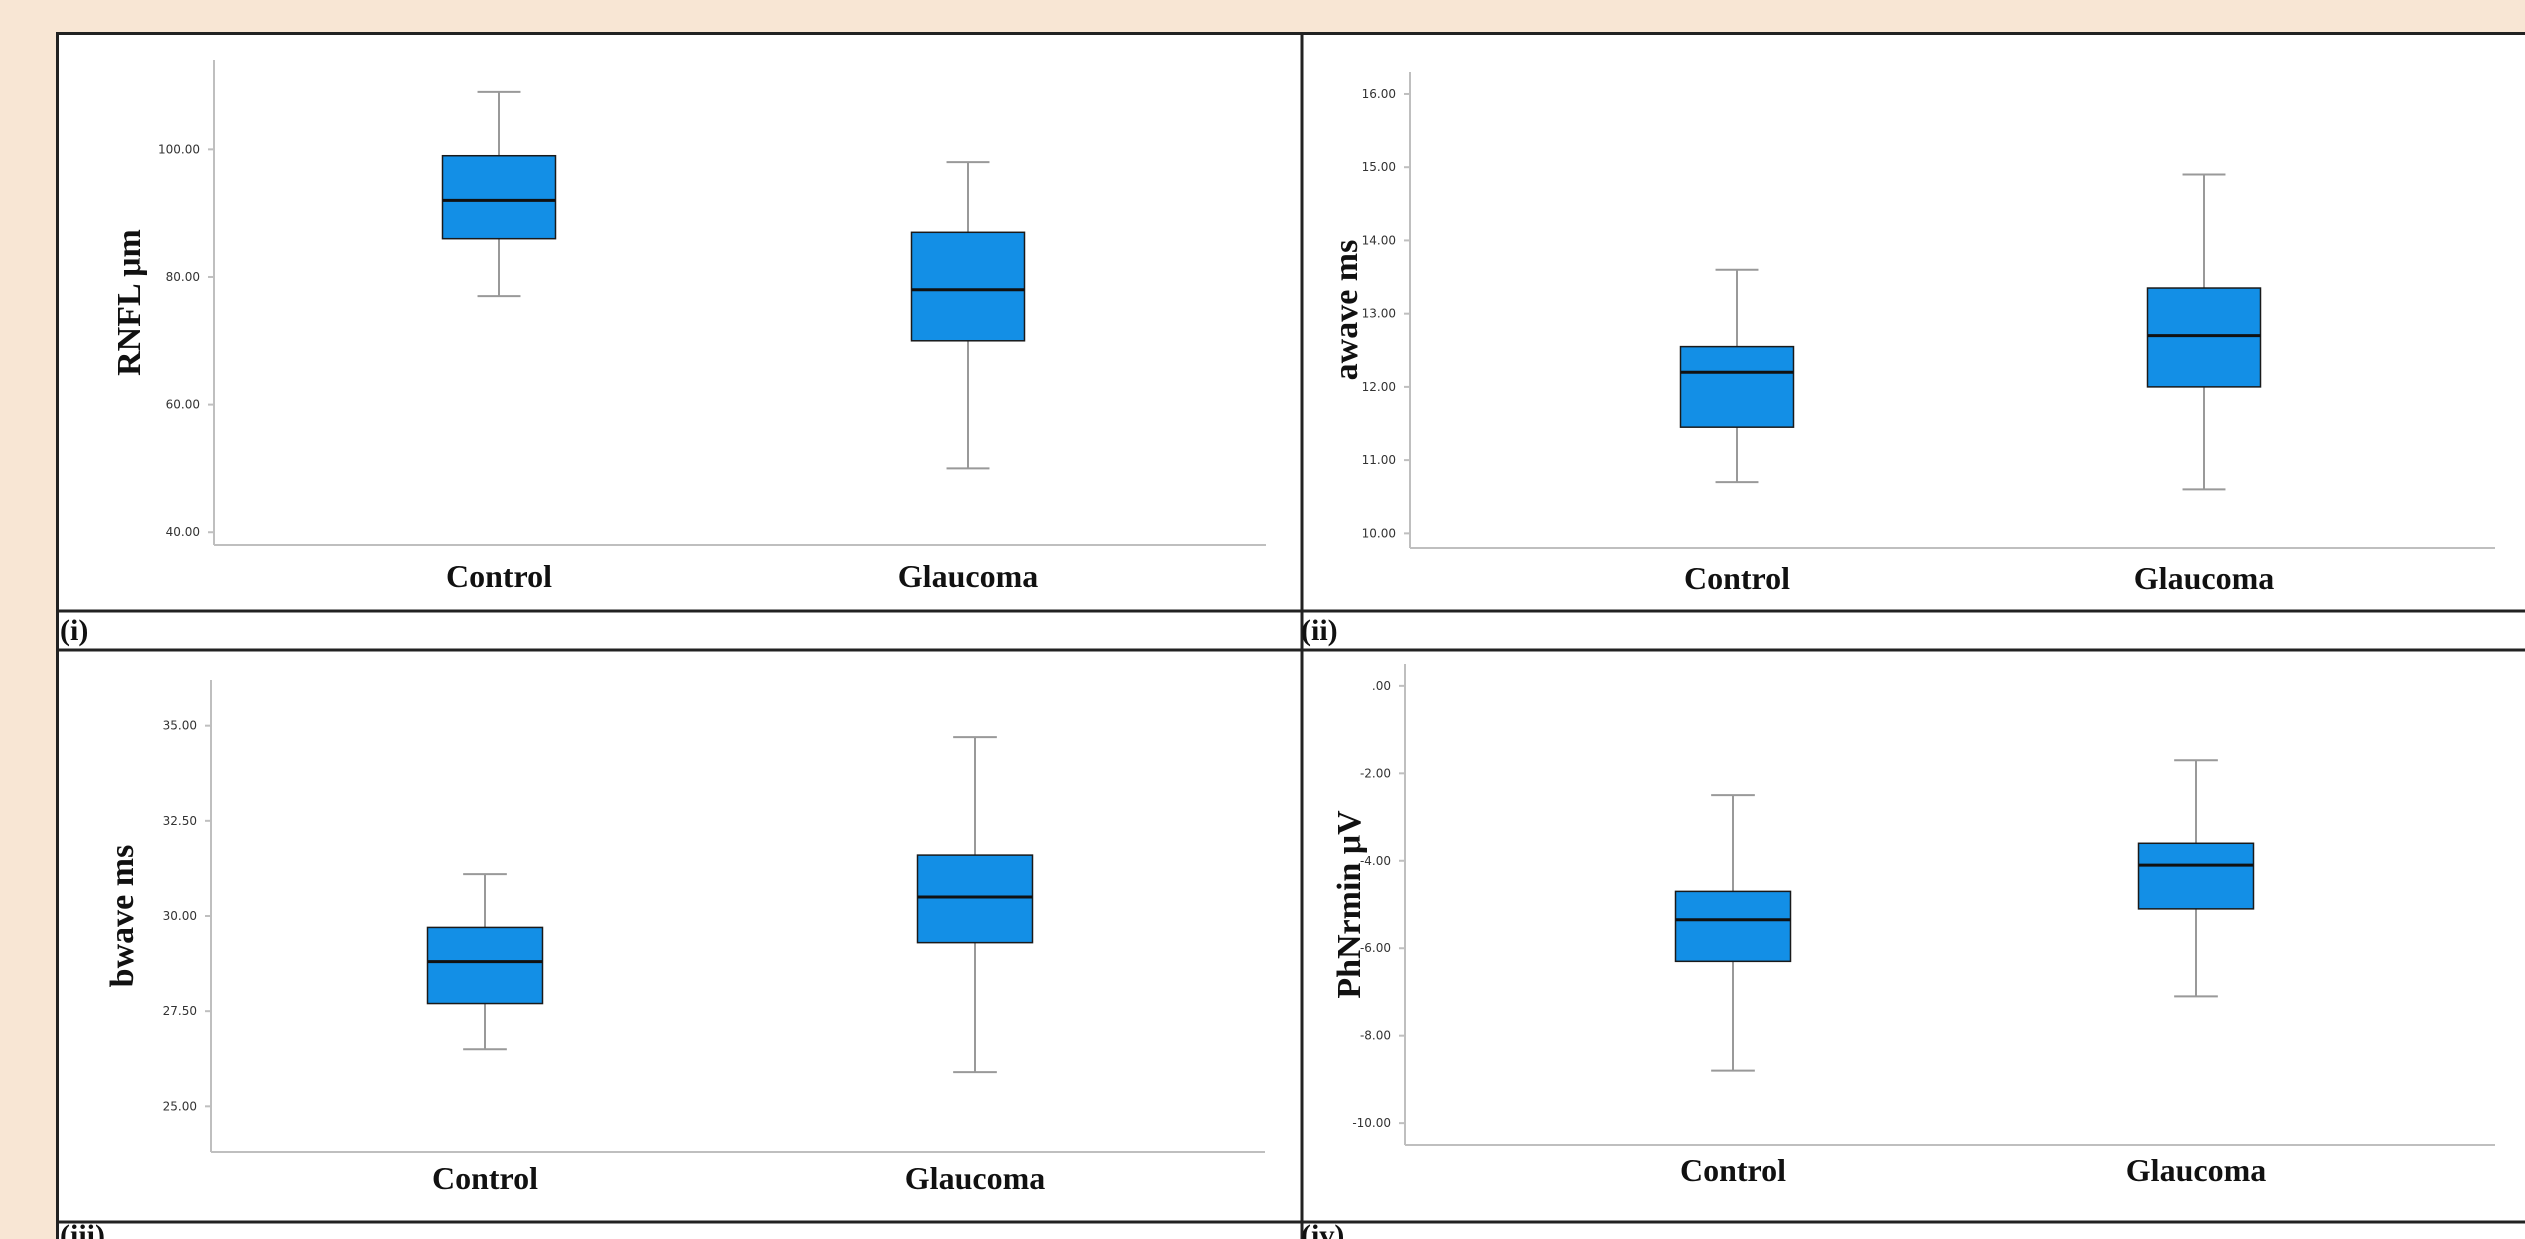 The height and width of the screenshot is (1239, 2525). I want to click on y-tick-label: 80.00, so click(183, 277).